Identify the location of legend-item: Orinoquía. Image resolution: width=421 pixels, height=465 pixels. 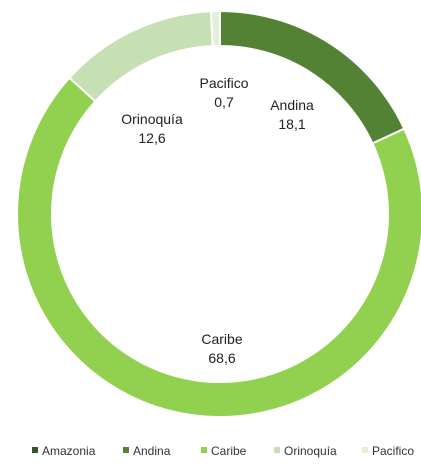
(305, 451).